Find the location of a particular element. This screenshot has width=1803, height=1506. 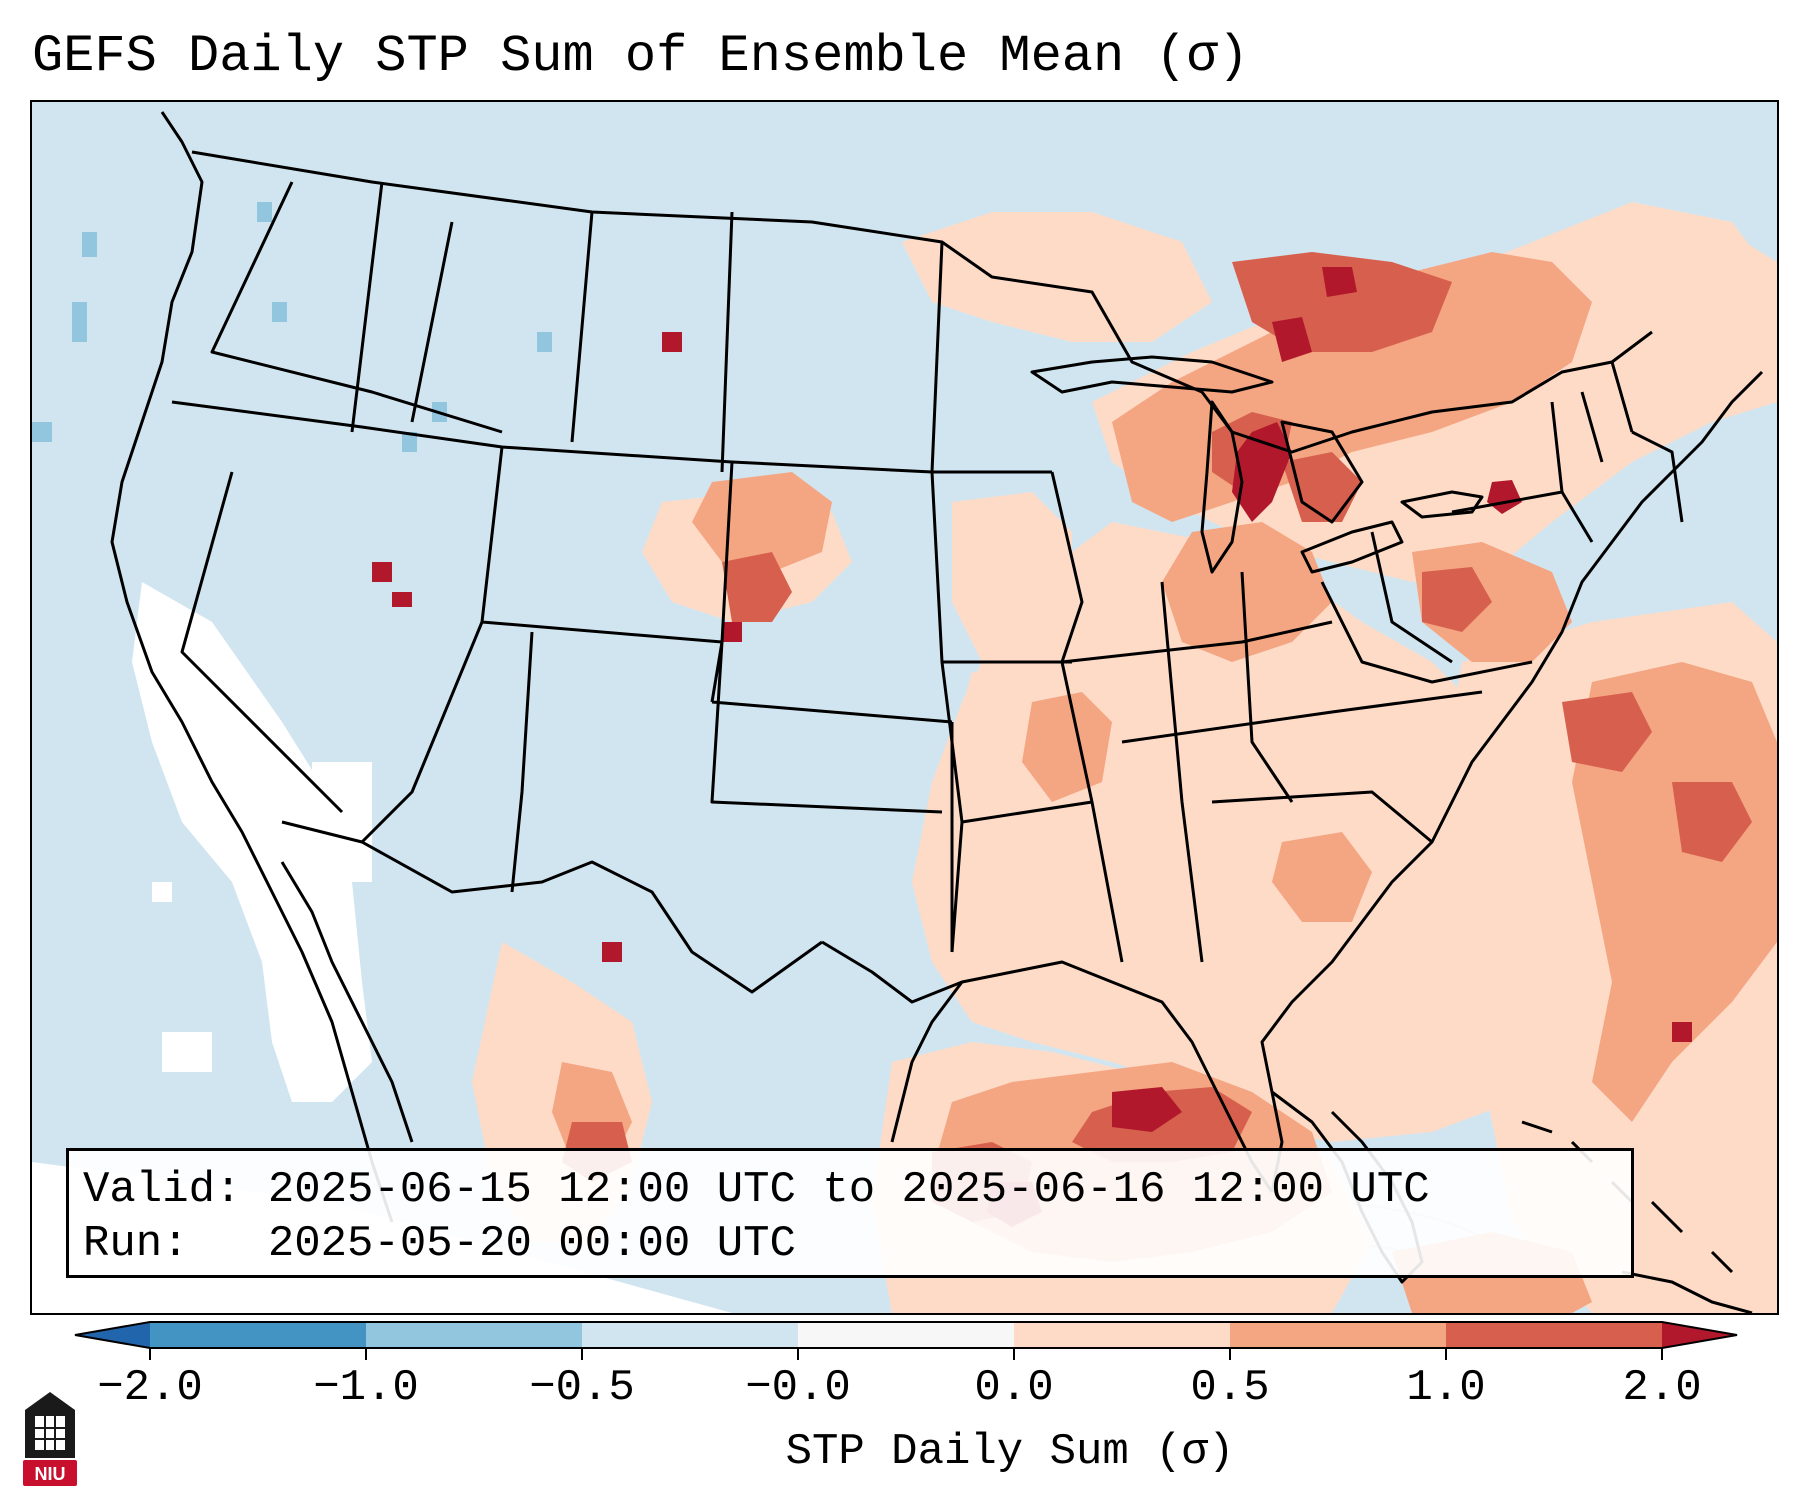

colorbar-tick-label: 2.0 is located at coordinates (1662, 1388).